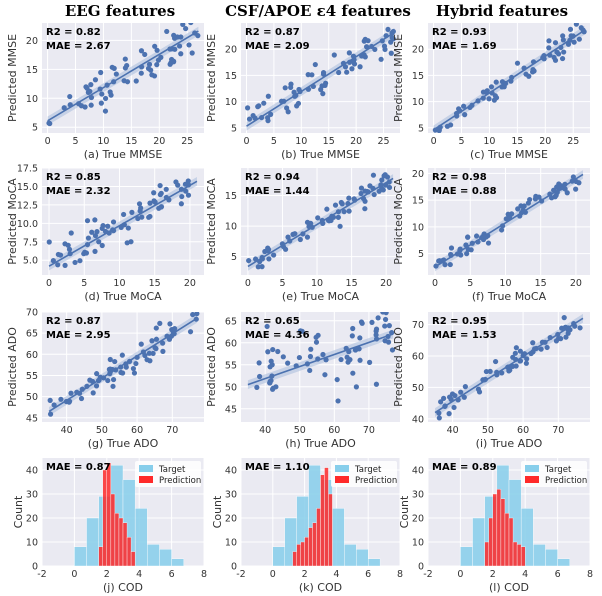 This screenshot has height=596, width=602. Describe the element at coordinates (320, 154) in the screenshot. I see `x-axis-label: (b) True MMSE` at that location.